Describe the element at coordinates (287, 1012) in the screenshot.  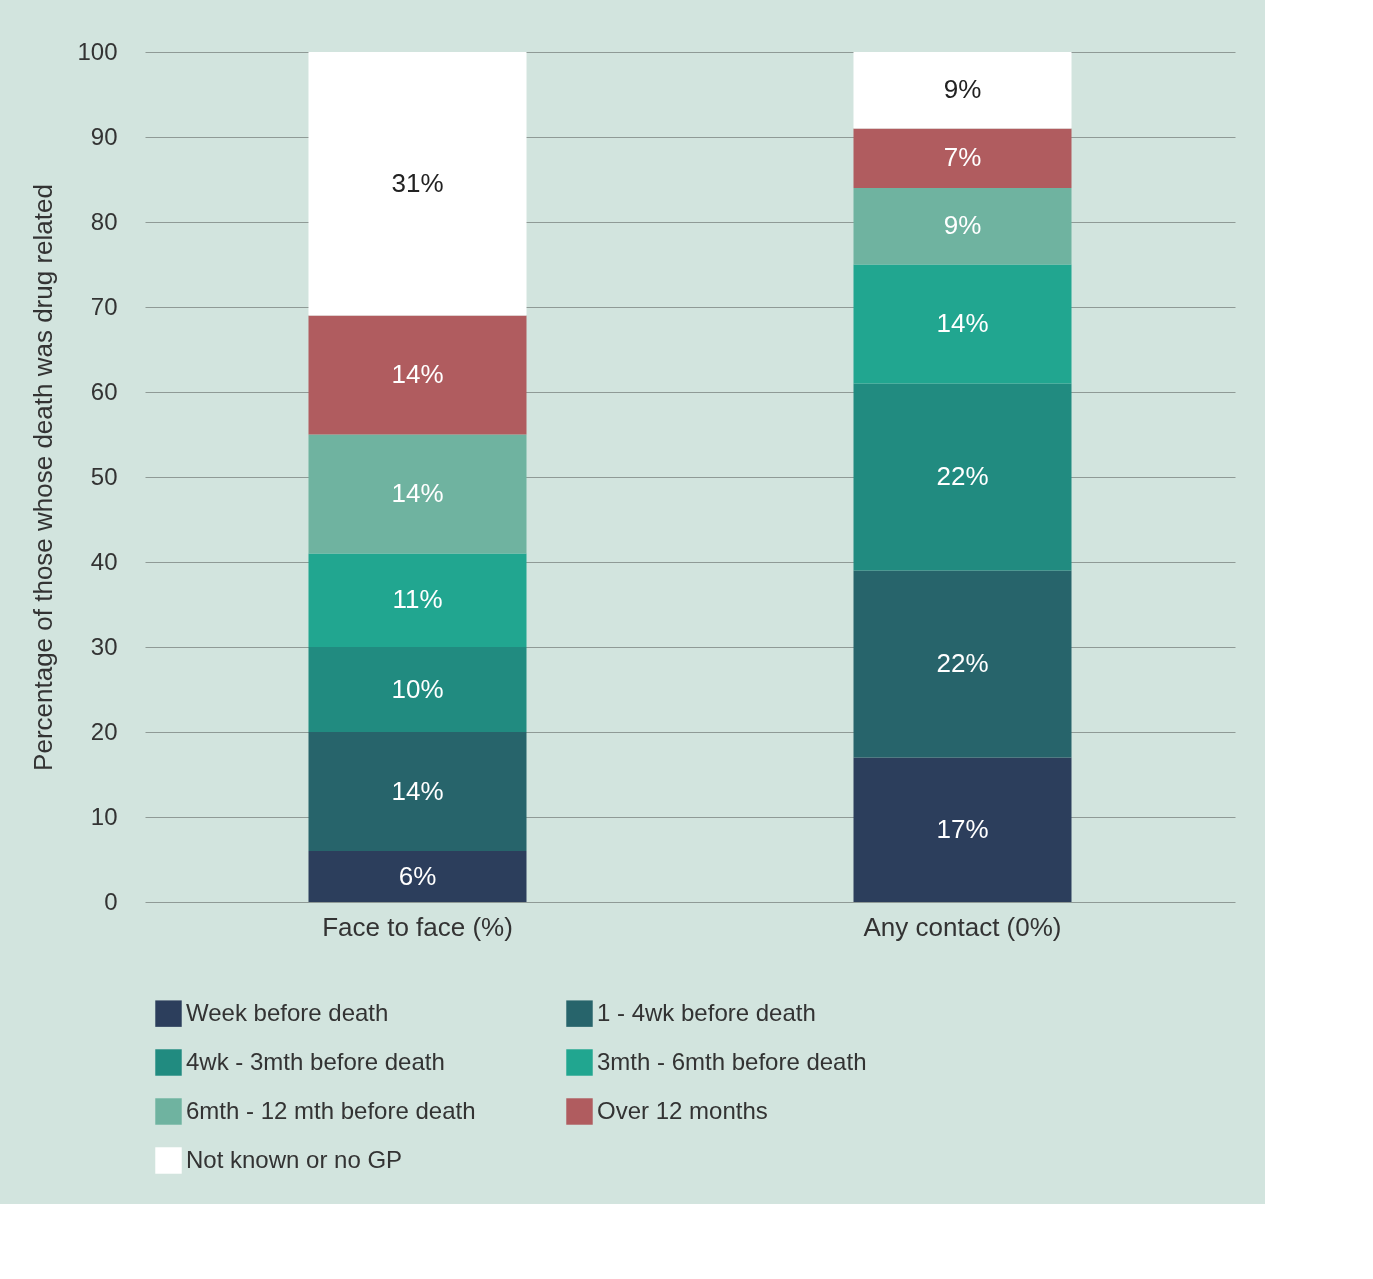
I see `legend-label: Week before death` at that location.